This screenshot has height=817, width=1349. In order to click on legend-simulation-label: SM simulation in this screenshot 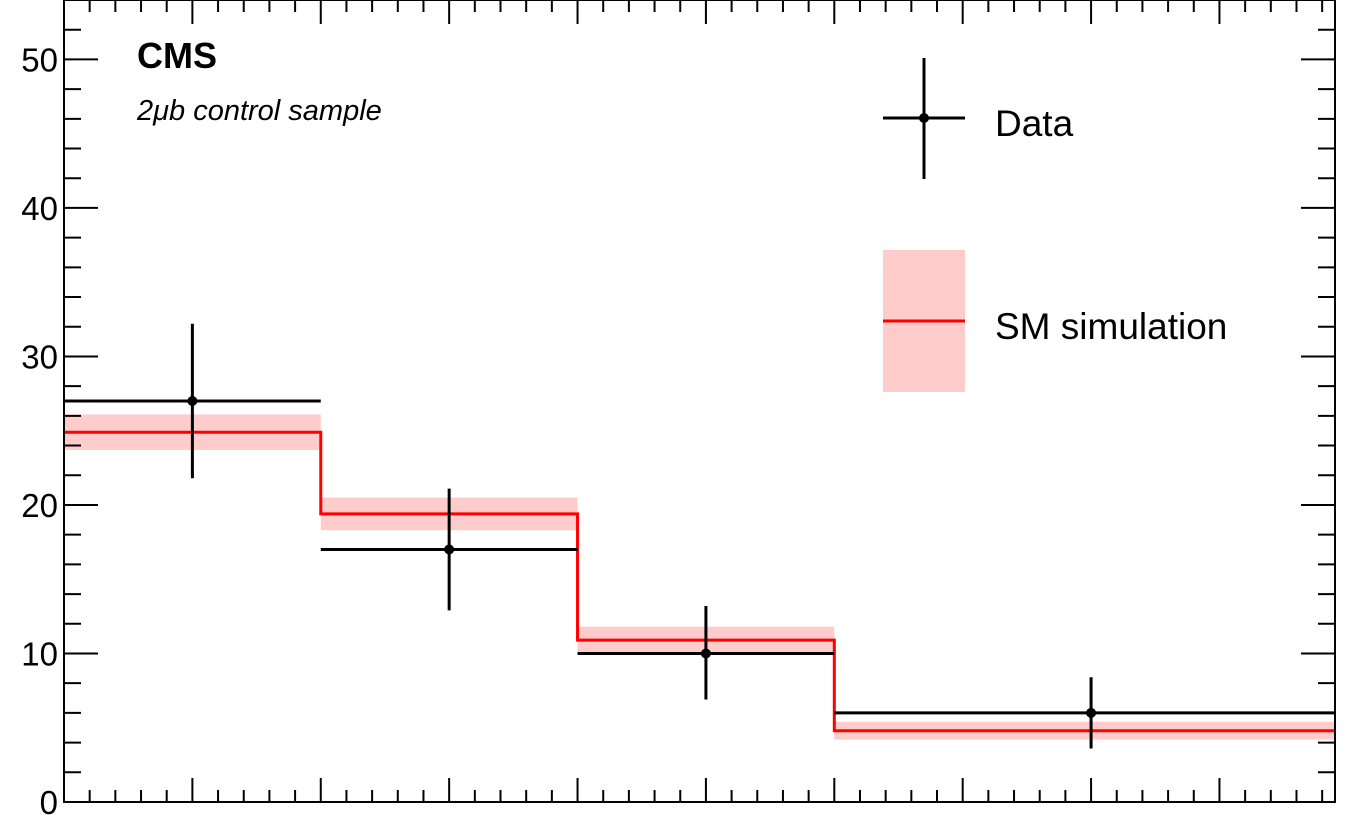, I will do `click(1111, 326)`.